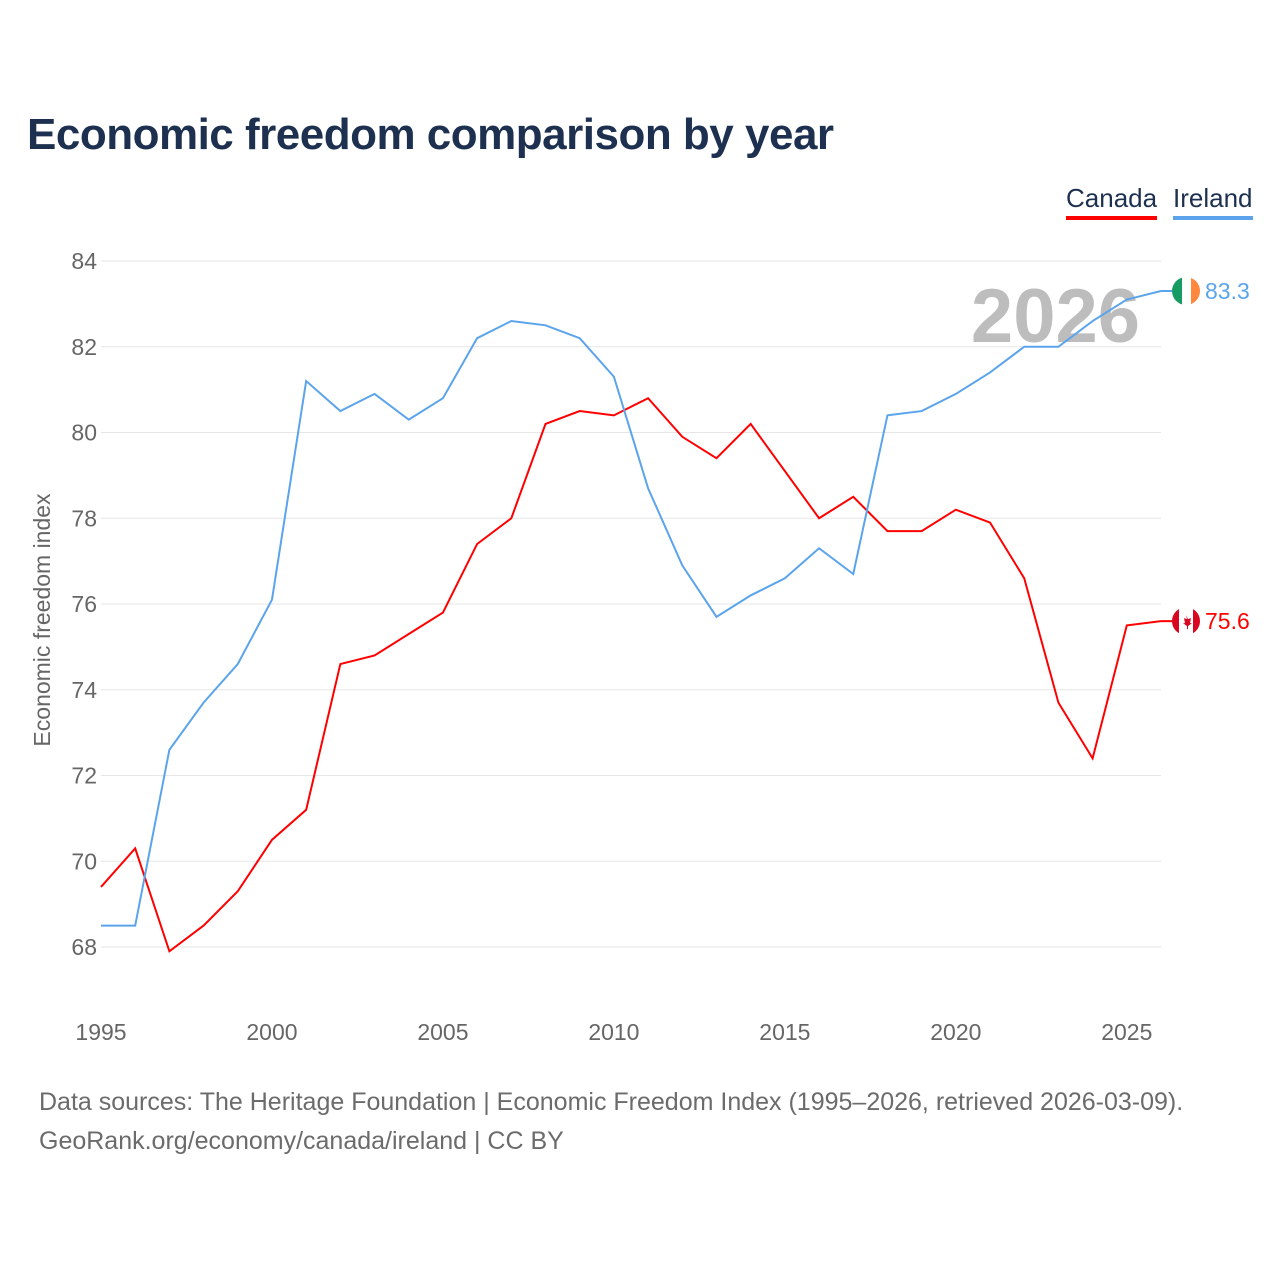  Describe the element at coordinates (1213, 201) in the screenshot. I see `legend-ireland: Ireland` at that location.